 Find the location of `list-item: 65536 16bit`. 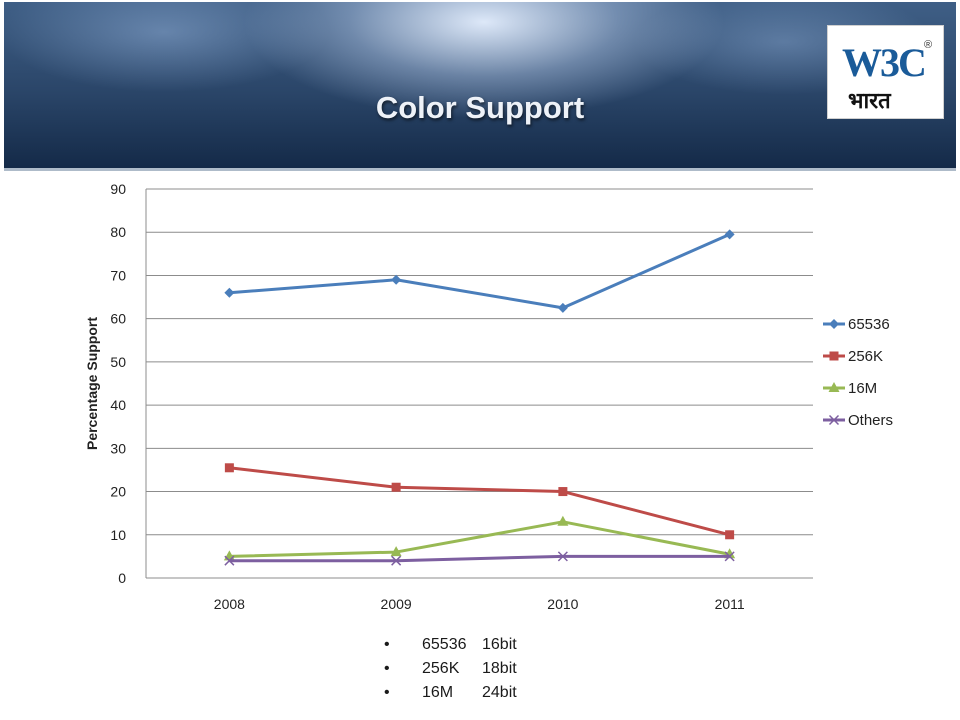

list-item: 65536 16bit is located at coordinates (450, 645).